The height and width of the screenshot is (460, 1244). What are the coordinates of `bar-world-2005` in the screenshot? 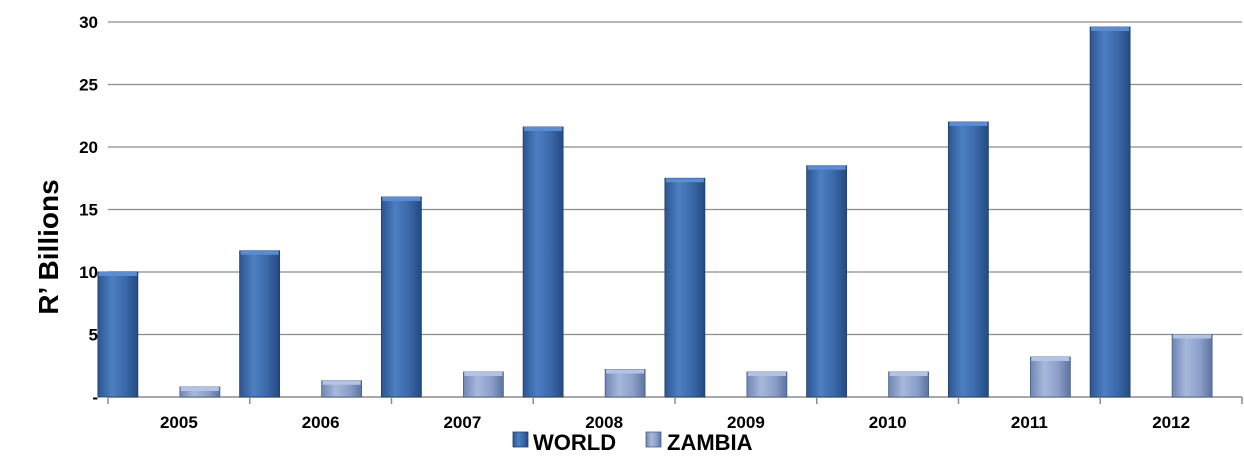 It's located at (118, 334).